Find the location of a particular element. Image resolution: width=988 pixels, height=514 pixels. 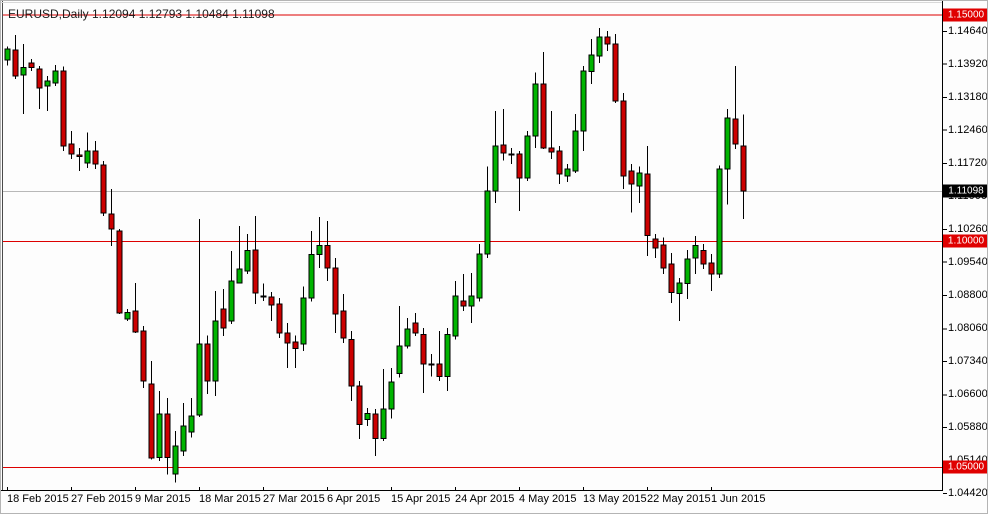

price-tick-label-1.12460: 1.12460 is located at coordinates (968, 129).